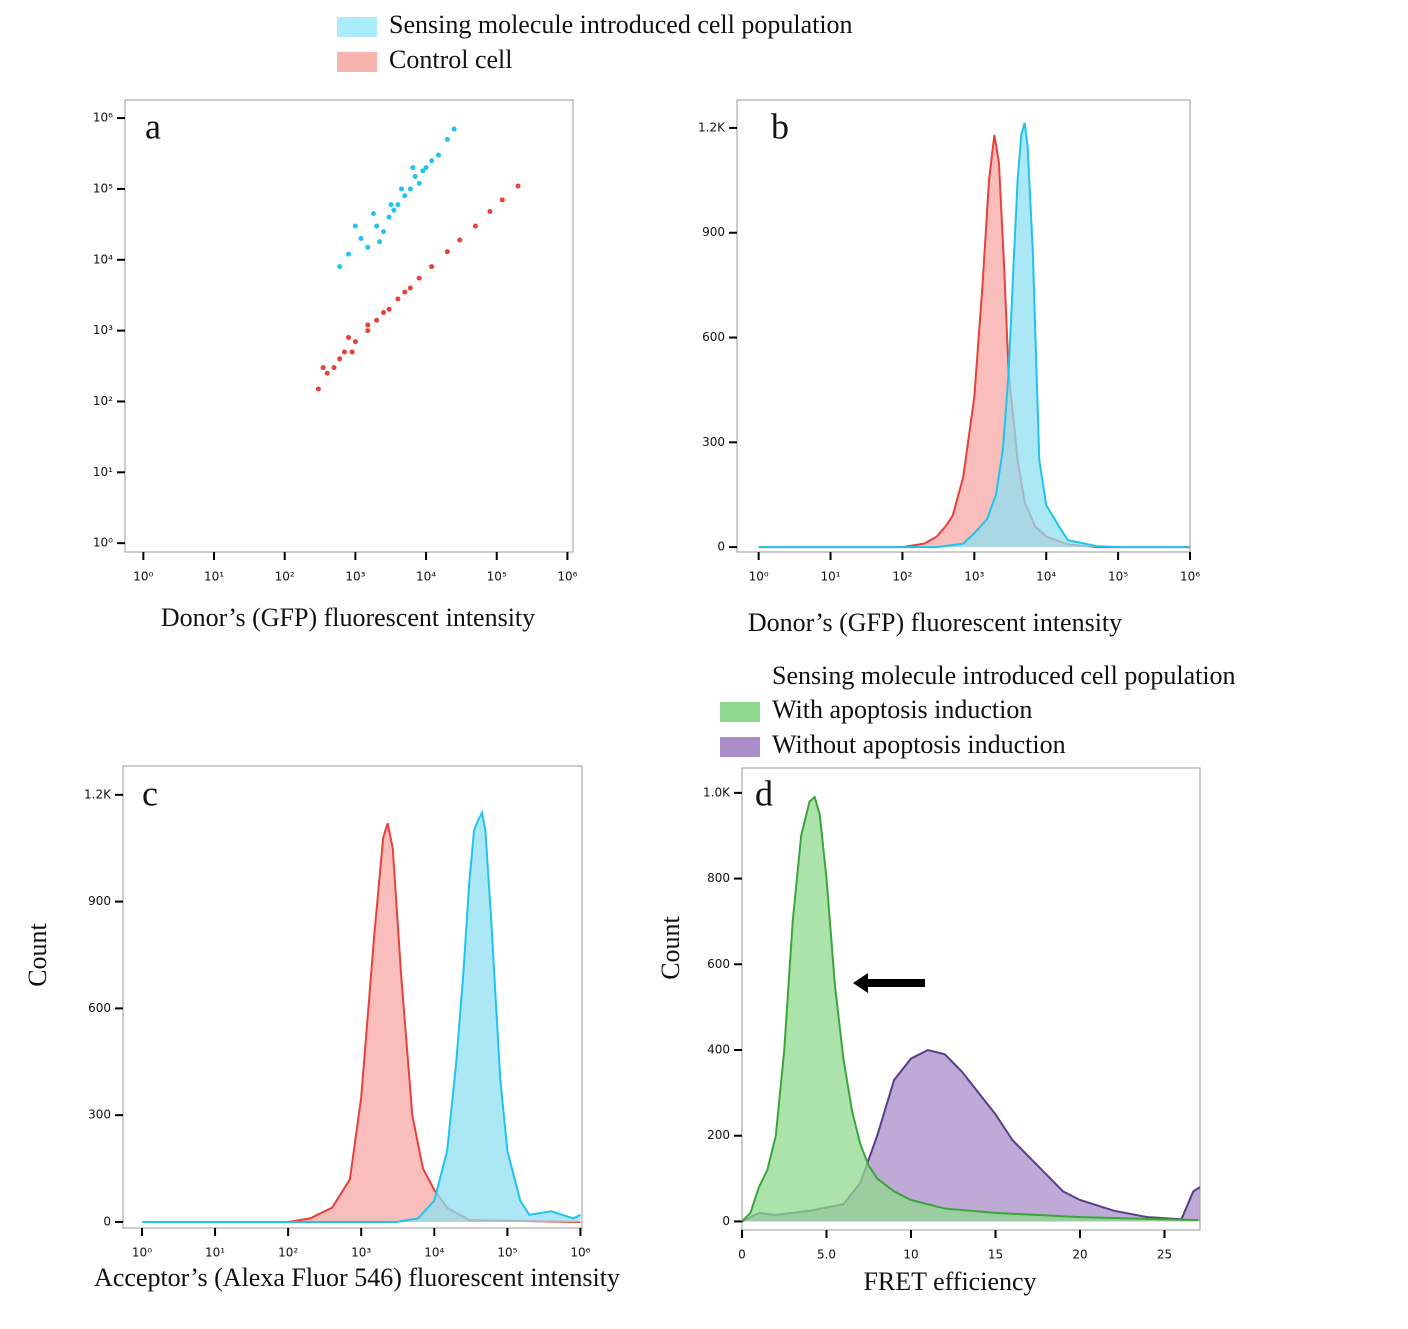 The width and height of the screenshot is (1408, 1329). Describe the element at coordinates (717, 792) in the screenshot. I see `y-tick-label: 1.0K` at that location.